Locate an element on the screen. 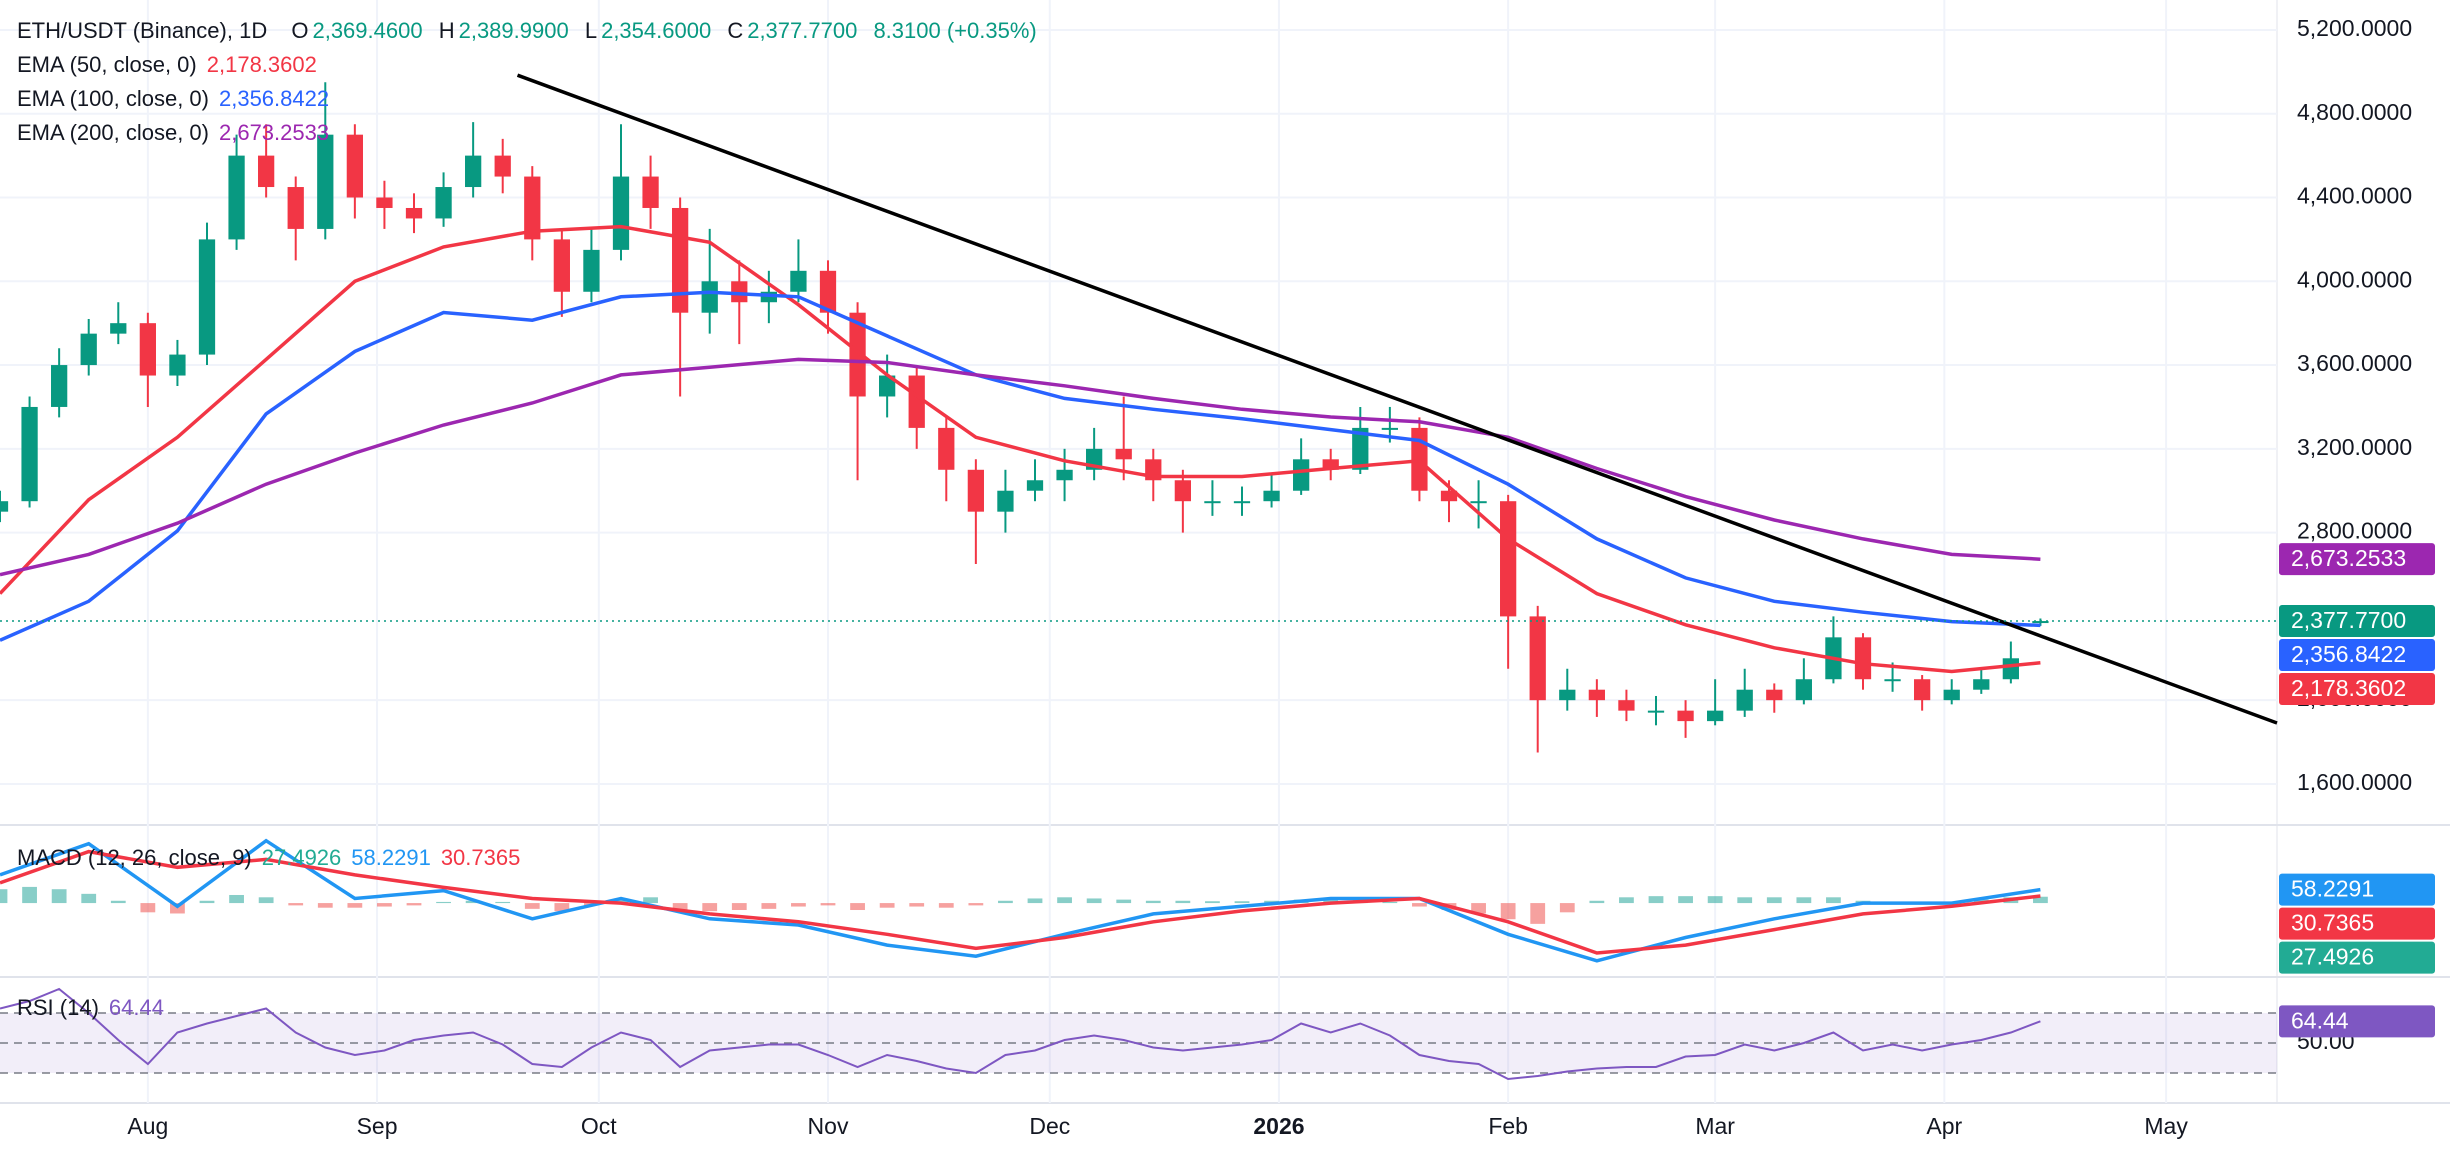  price-tag-label: 2,377.7700 is located at coordinates (2348, 620).